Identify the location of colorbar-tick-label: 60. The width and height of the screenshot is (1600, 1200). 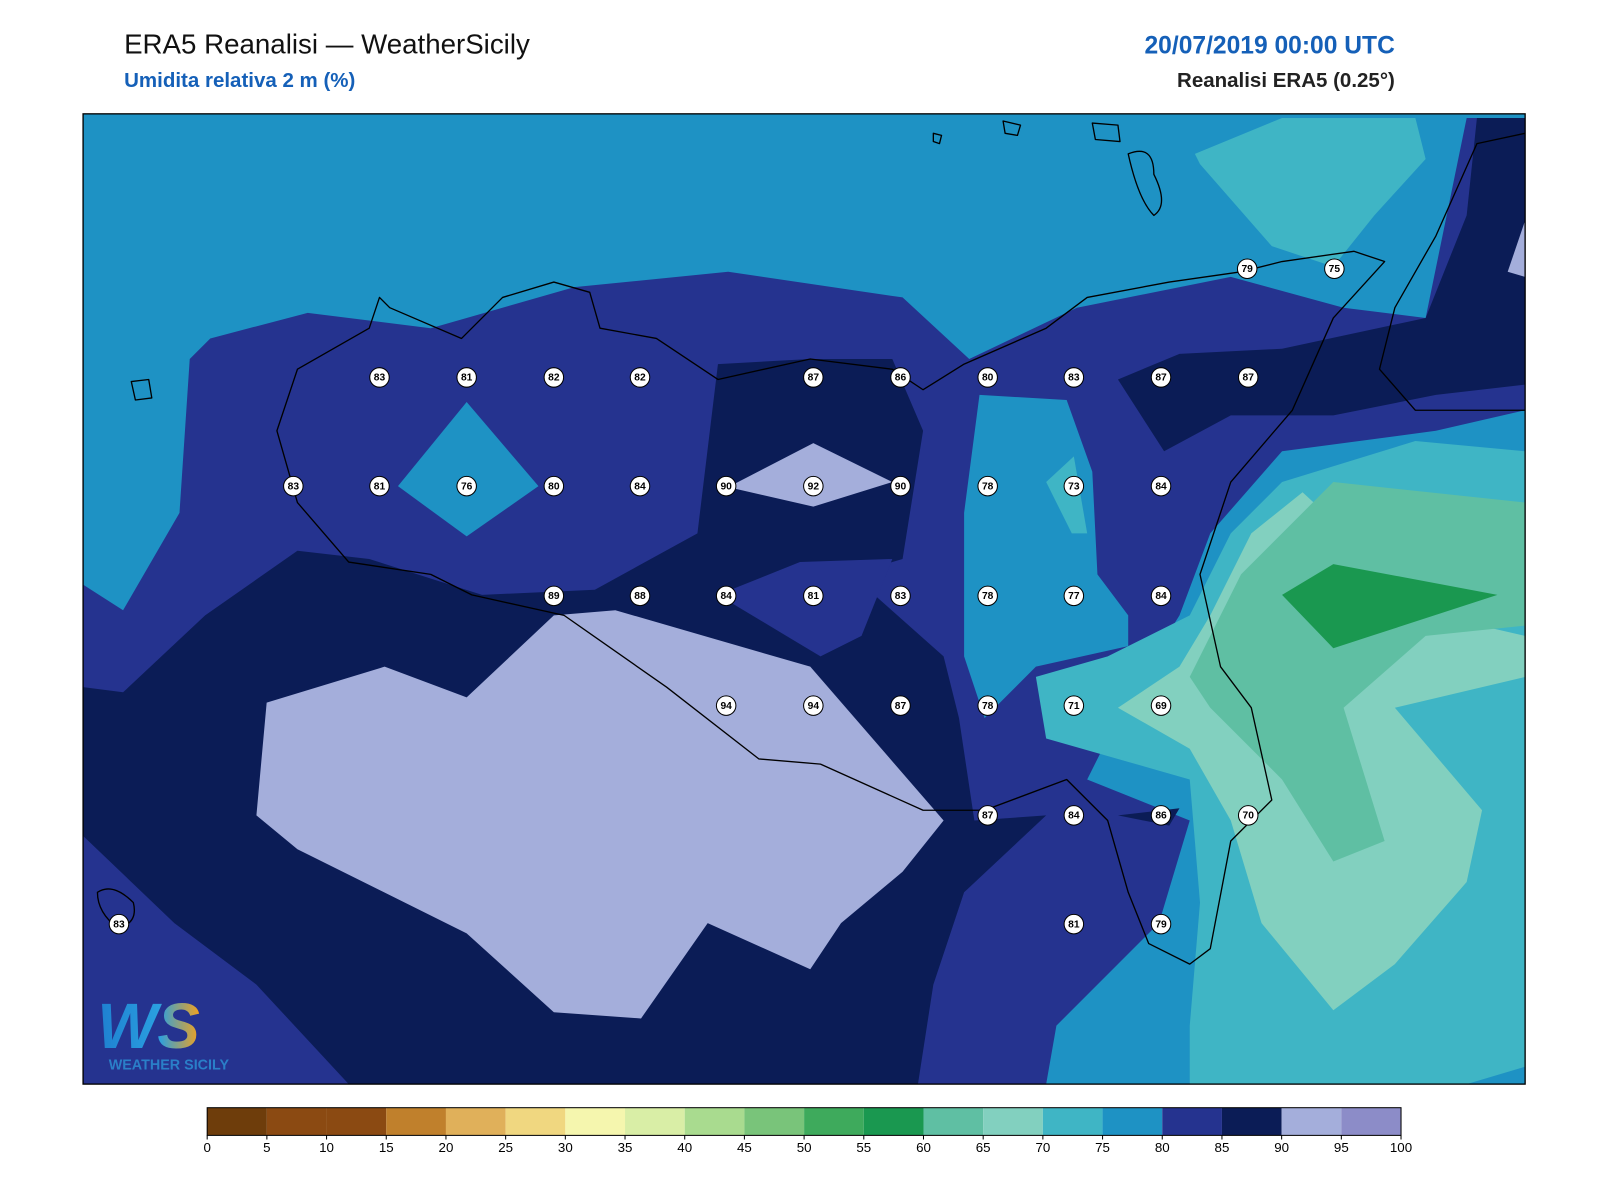
(923, 1147).